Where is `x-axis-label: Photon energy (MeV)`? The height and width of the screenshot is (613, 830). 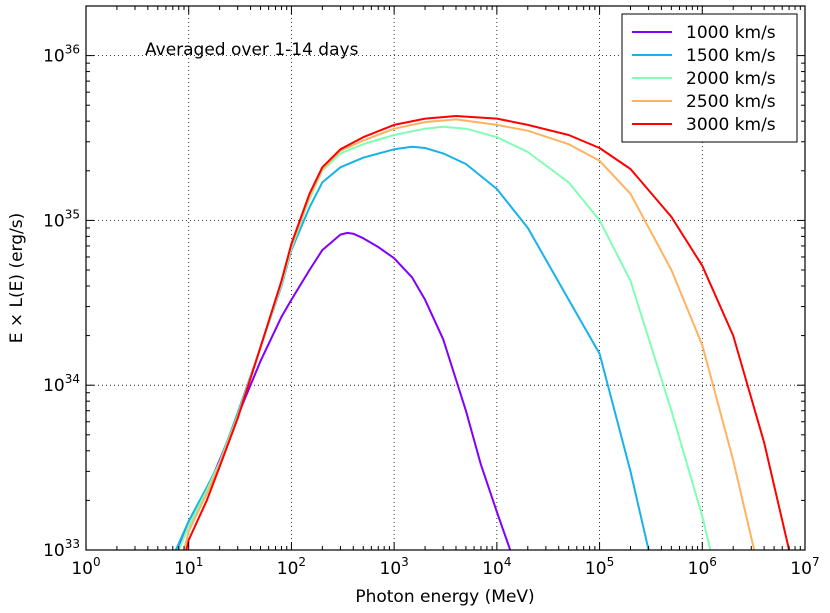 x-axis-label: Photon energy (MeV) is located at coordinates (444, 597).